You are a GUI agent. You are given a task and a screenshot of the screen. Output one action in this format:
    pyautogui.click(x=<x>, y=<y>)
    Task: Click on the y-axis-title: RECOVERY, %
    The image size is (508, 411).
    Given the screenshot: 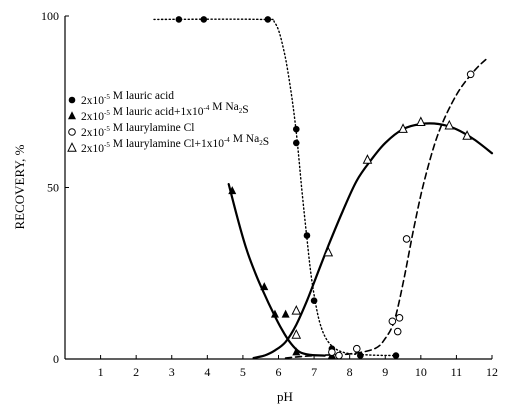 What is the action you would take?
    pyautogui.click(x=19, y=186)
    